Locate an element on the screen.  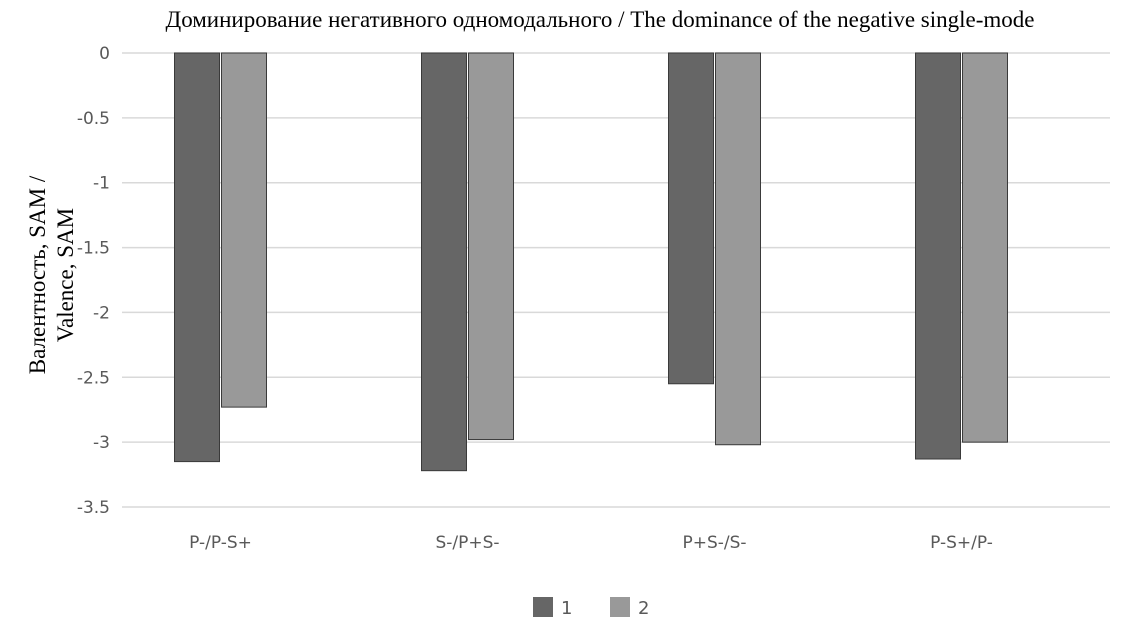
category-label: P-/P-S+ is located at coordinates (220, 543).